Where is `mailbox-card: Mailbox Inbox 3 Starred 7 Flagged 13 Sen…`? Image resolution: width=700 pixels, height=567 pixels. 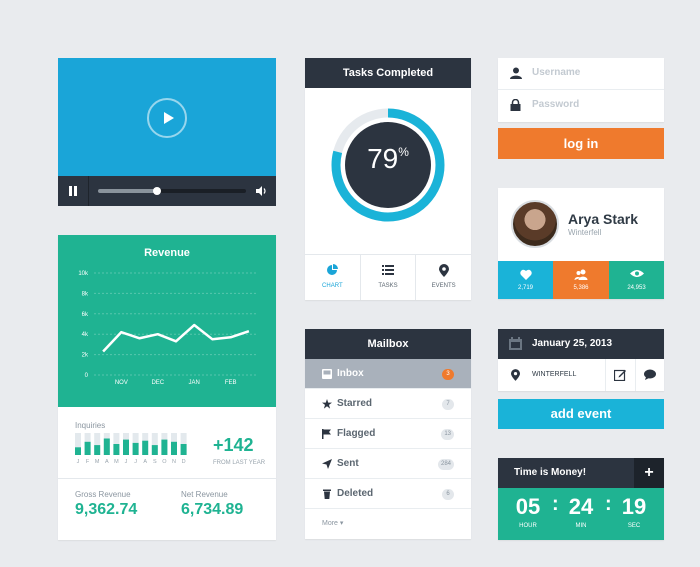
mailbox-card: Mailbox Inbox 3 Starred 7 Flagged 13 Sen… is located at coordinates (388, 434).